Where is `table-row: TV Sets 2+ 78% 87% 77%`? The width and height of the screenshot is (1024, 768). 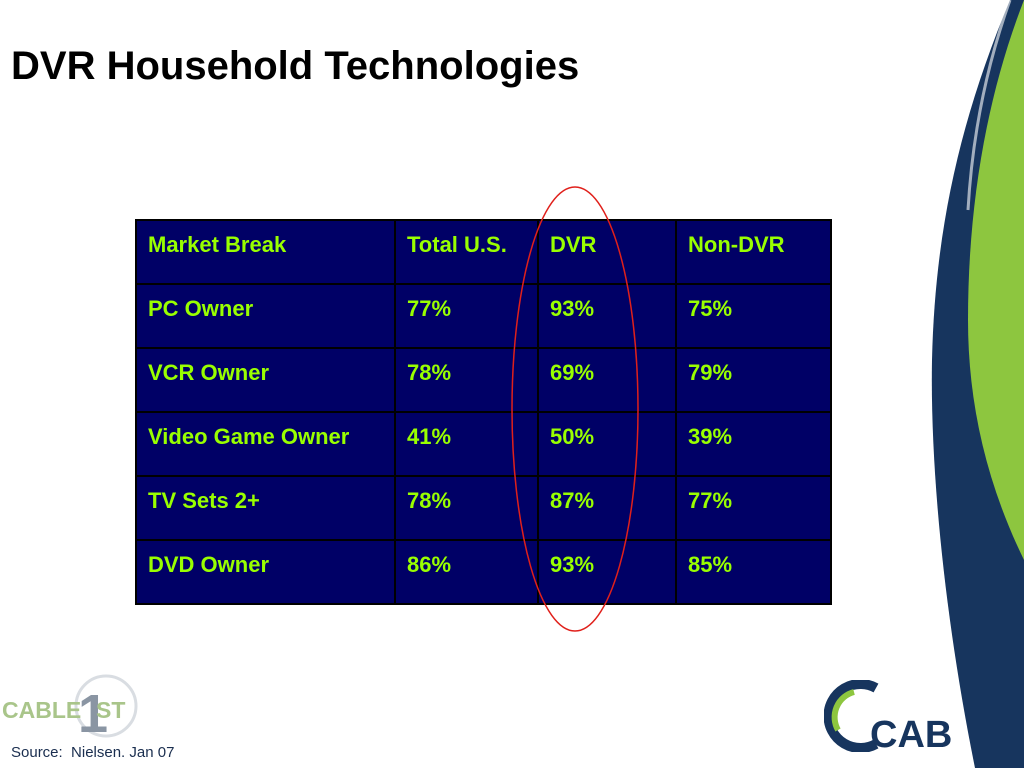
table-row: TV Sets 2+ 78% 87% 77% is located at coordinates (483, 508).